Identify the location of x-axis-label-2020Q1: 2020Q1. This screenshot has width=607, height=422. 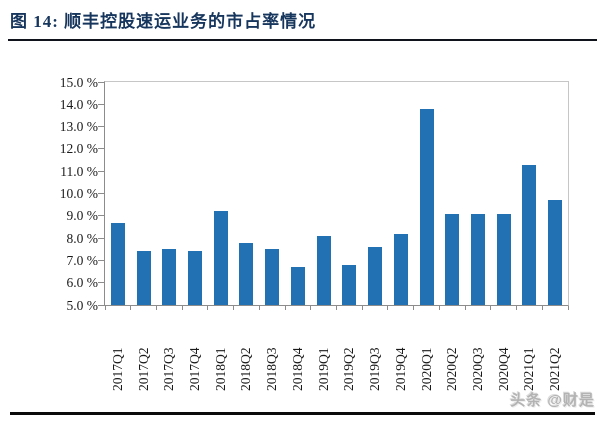
(426, 369).